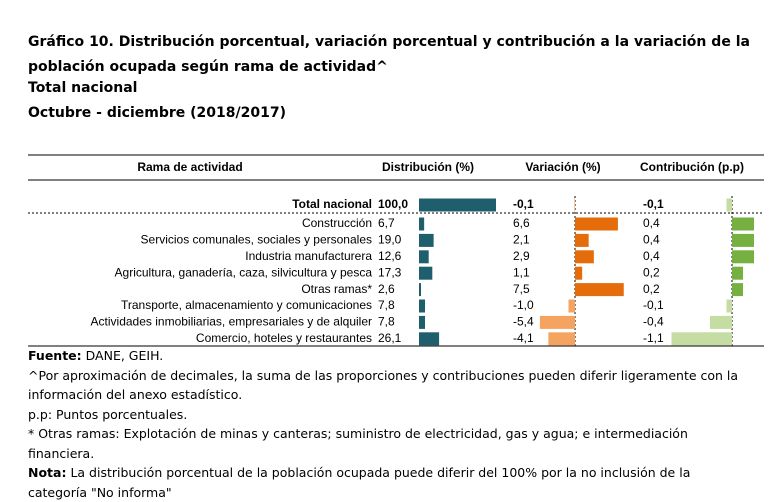 The height and width of the screenshot is (502, 771). Describe the element at coordinates (393, 204) in the screenshot. I see `value-label: 100,0` at that location.